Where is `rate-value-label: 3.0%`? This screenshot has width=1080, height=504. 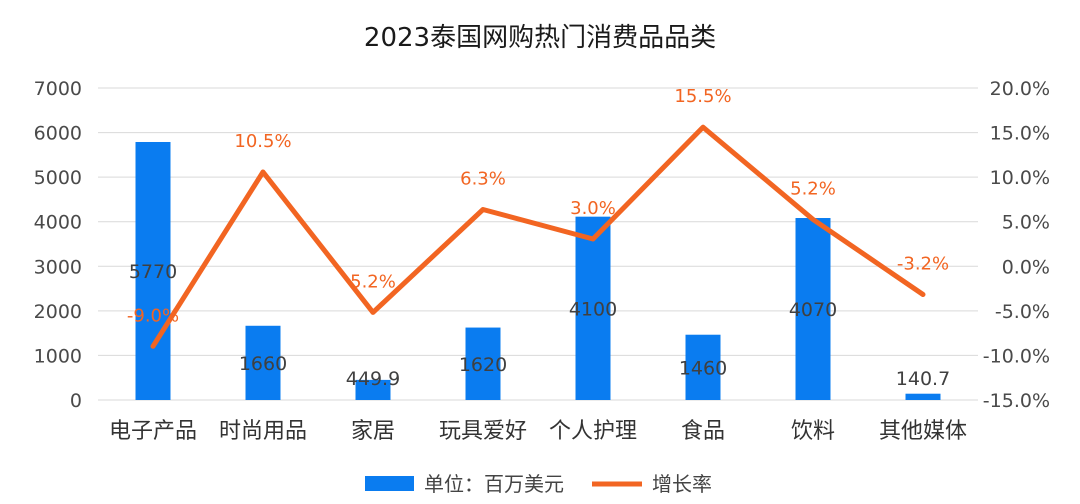
rate-value-label: 3.0% is located at coordinates (593, 208).